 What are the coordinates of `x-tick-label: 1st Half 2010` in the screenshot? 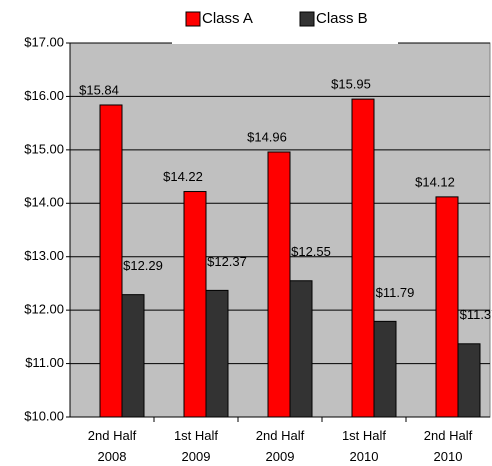 It's located at (364, 446).